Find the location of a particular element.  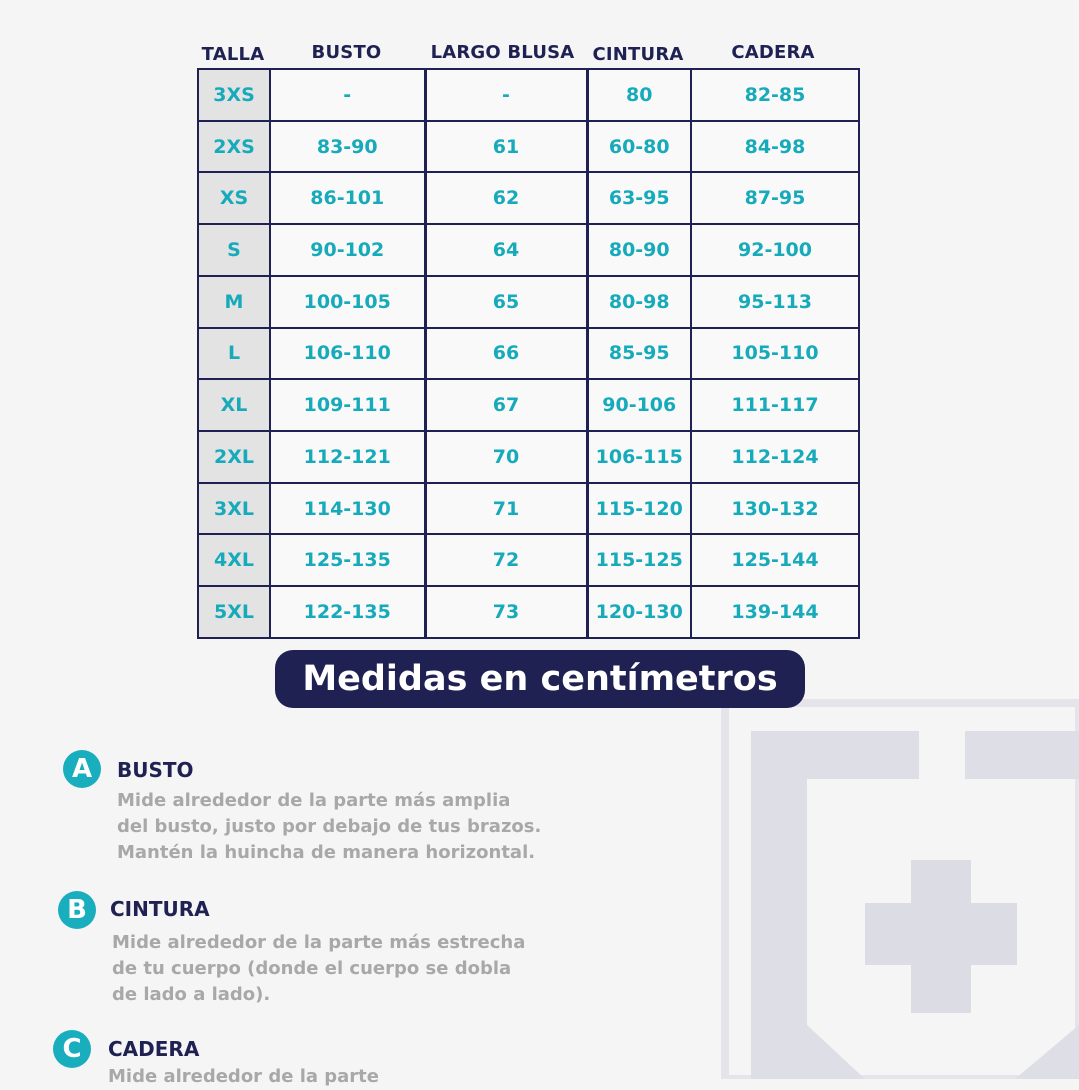

cell-busto: 112-121 is located at coordinates (348, 457).